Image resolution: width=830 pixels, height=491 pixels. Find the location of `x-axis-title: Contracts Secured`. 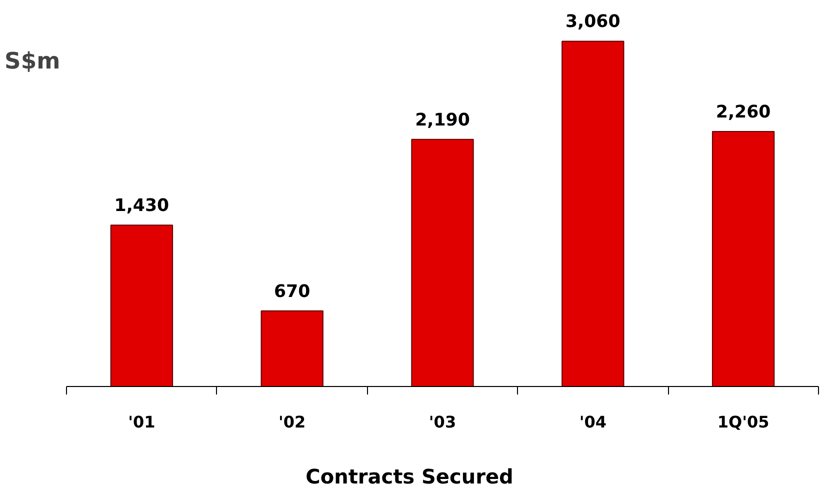

x-axis-title: Contracts Secured is located at coordinates (410, 476).